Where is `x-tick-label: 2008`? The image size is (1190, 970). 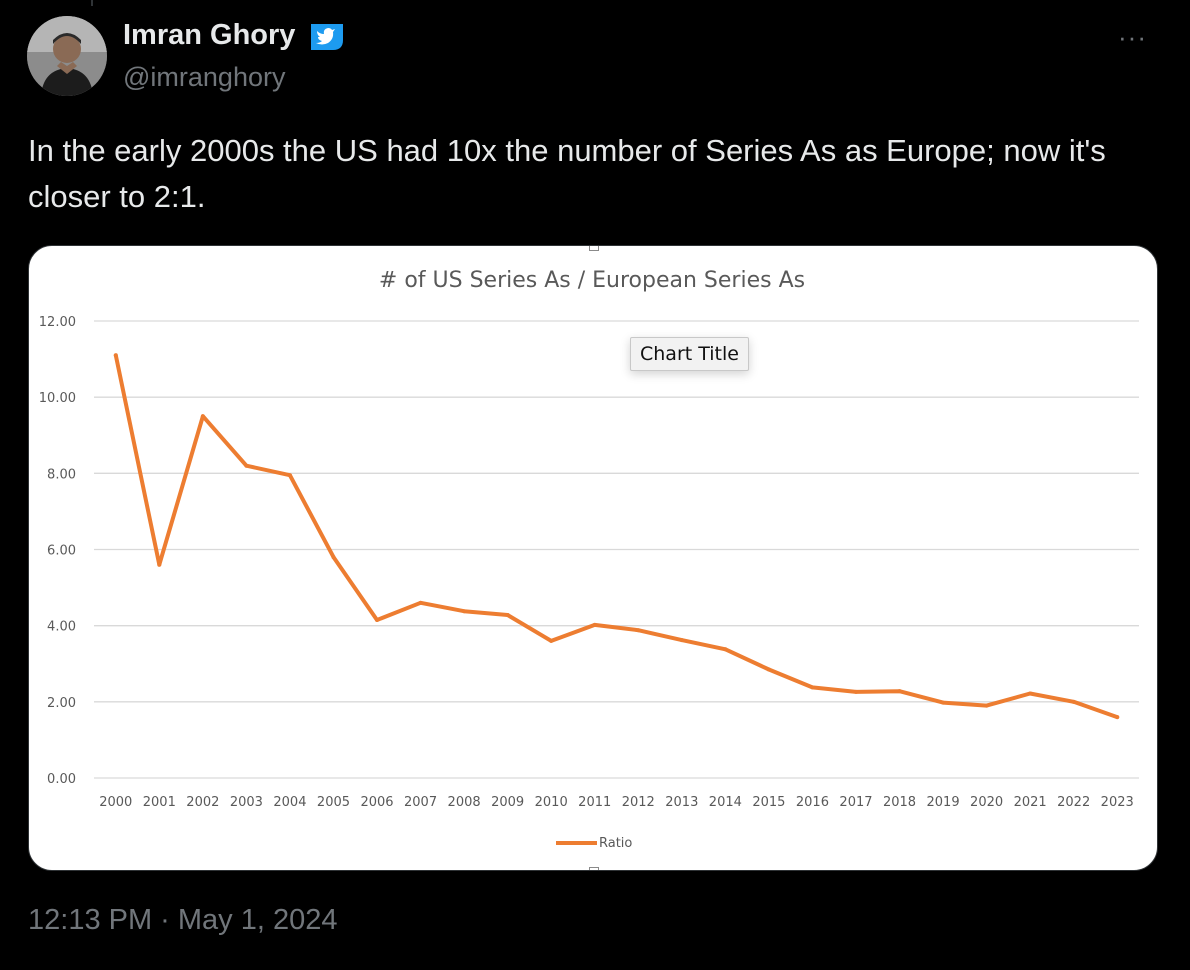
x-tick-label: 2008 is located at coordinates (464, 802).